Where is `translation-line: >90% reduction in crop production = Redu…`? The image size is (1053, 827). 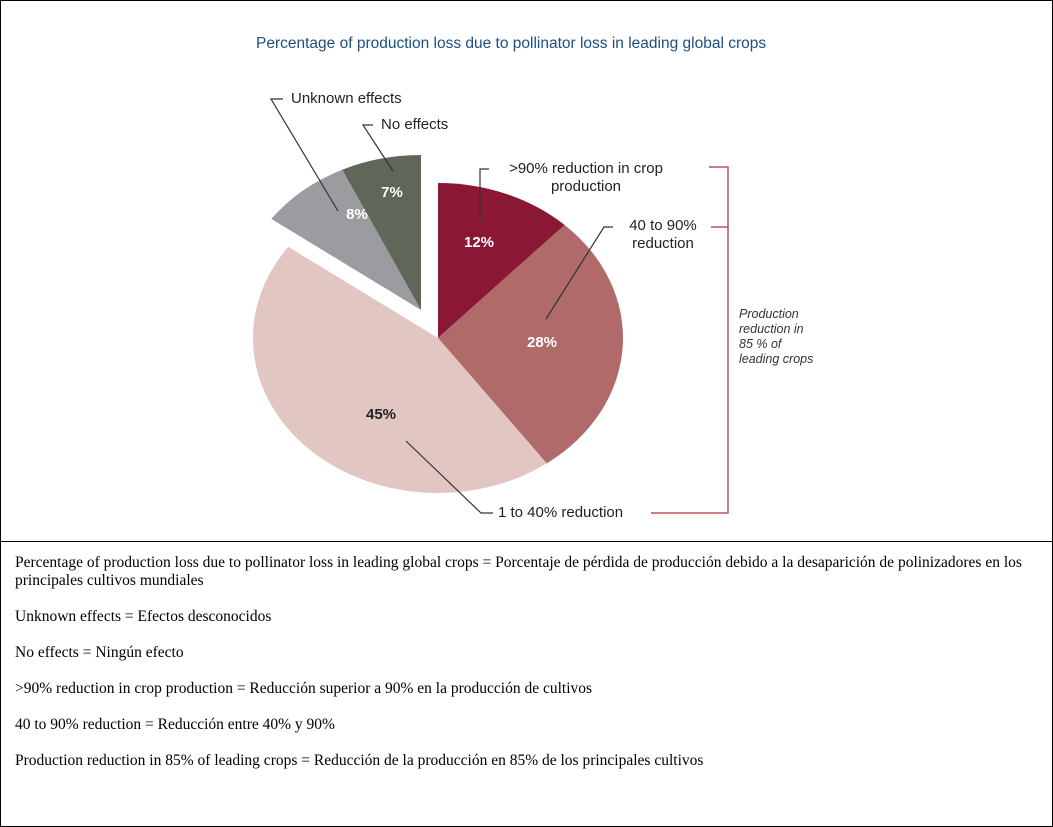
translation-line: >90% reduction in crop production = Redu… is located at coordinates (304, 688).